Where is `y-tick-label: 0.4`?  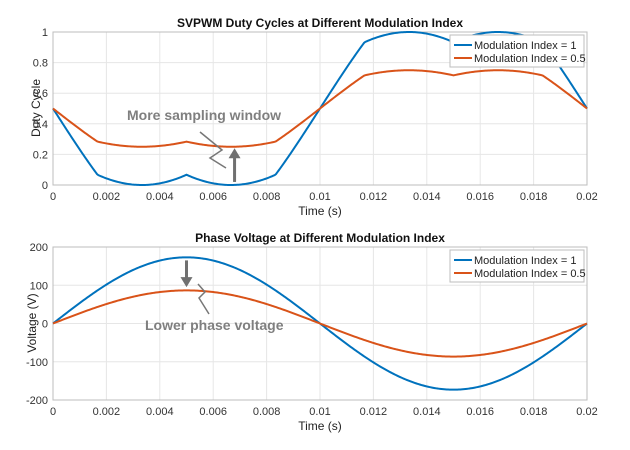 y-tick-label: 0.4 is located at coordinates (40, 125).